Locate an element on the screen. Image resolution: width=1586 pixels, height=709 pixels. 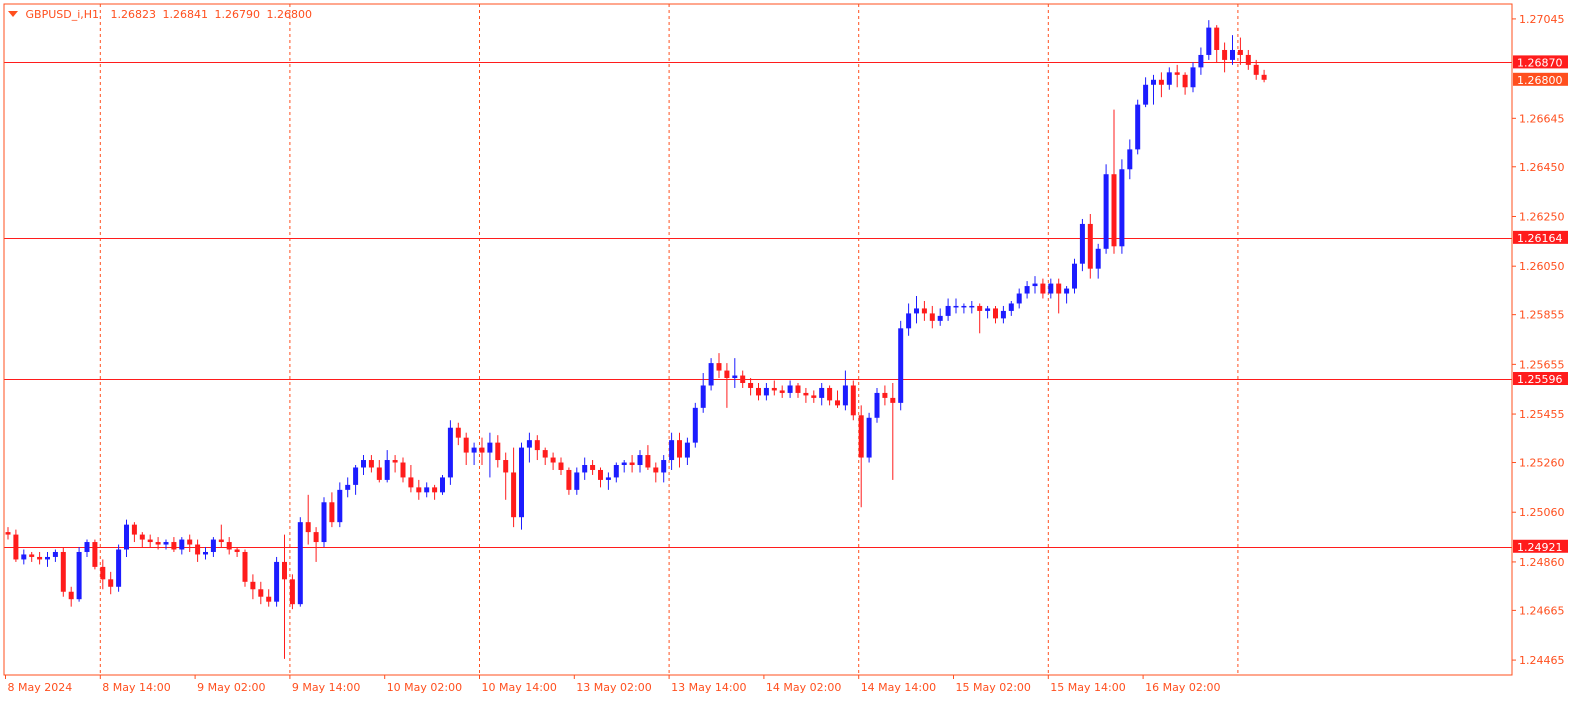
level-price-tag is located at coordinates (1540, 62).